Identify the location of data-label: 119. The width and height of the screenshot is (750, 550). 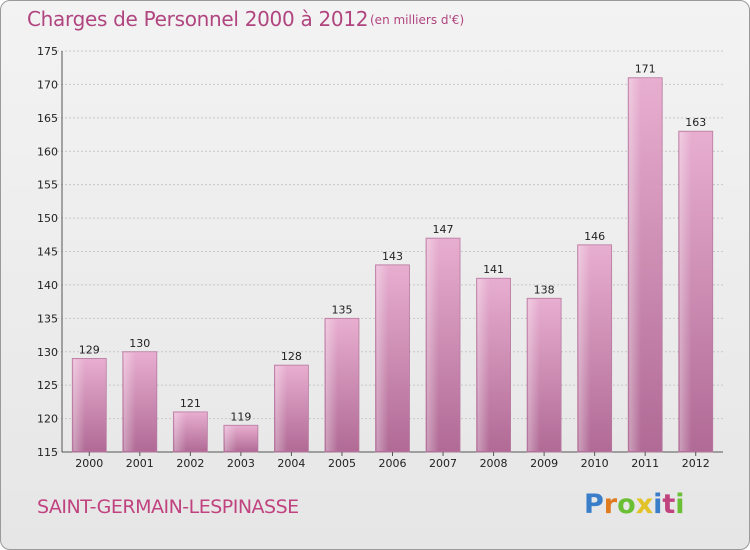
(240, 416).